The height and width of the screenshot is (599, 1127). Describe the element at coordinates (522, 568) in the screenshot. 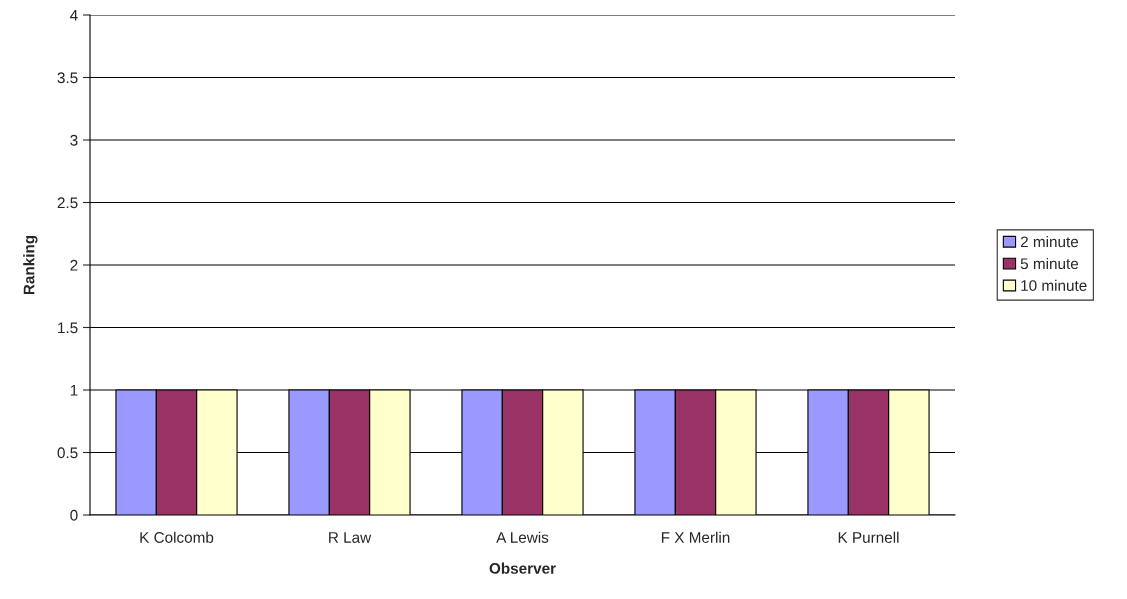

I see `x-axis-title: Observer` at that location.